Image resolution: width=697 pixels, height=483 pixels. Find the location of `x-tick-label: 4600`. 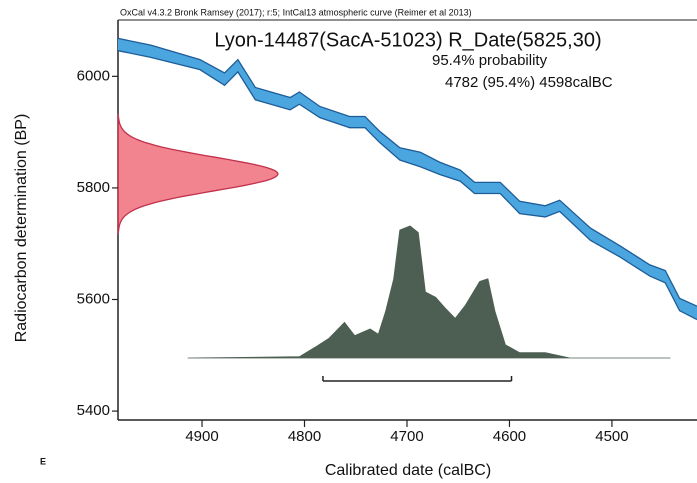

x-tick-label: 4600 is located at coordinates (509, 436).